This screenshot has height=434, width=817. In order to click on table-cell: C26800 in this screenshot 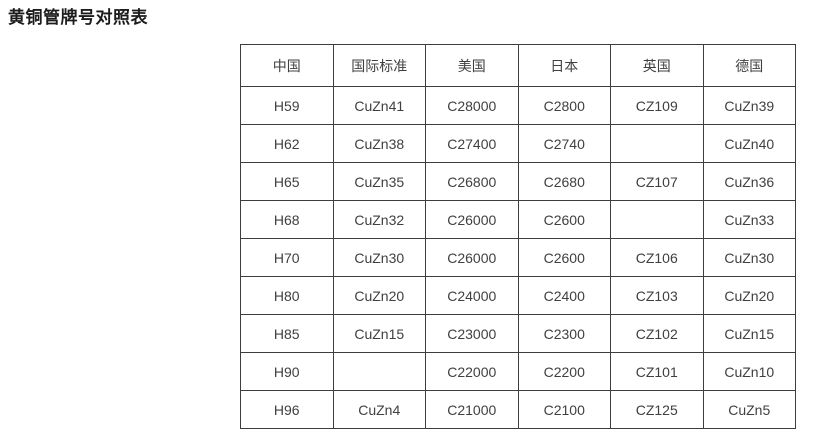, I will do `click(472, 181)`.